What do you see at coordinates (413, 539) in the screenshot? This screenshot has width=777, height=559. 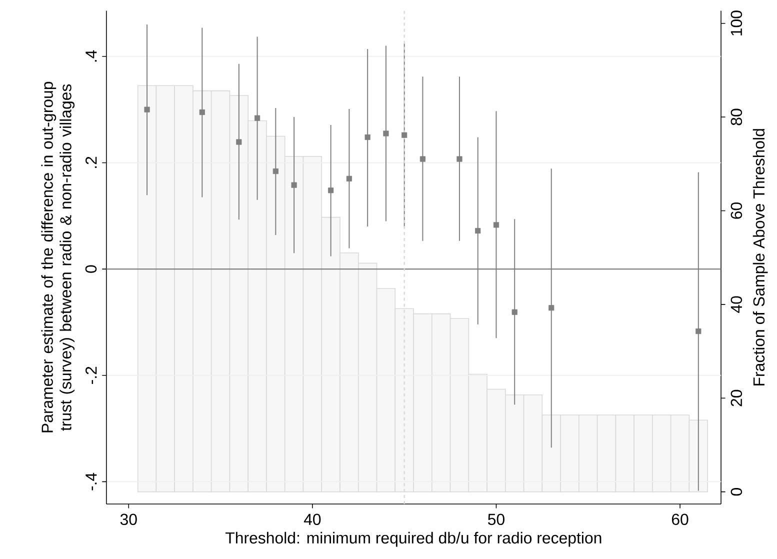 I see `x-axis-title: Threshold: minimum required db/u for radio reception` at bounding box center [413, 539].